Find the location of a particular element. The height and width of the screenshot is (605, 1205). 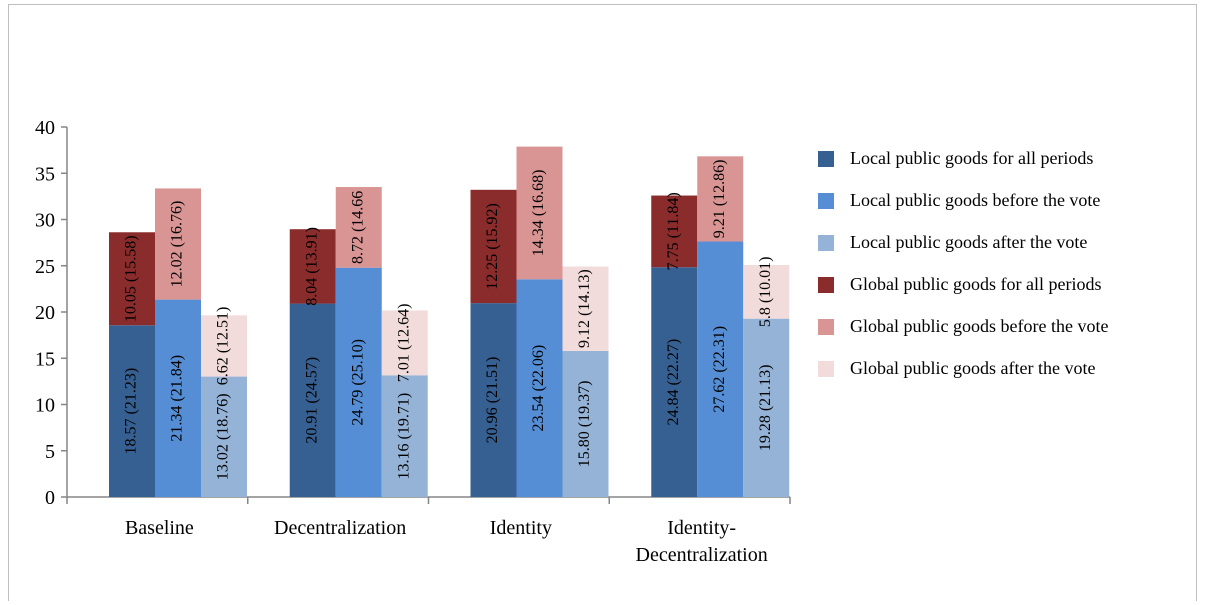

y-tick-label: 20 is located at coordinates (45, 313).